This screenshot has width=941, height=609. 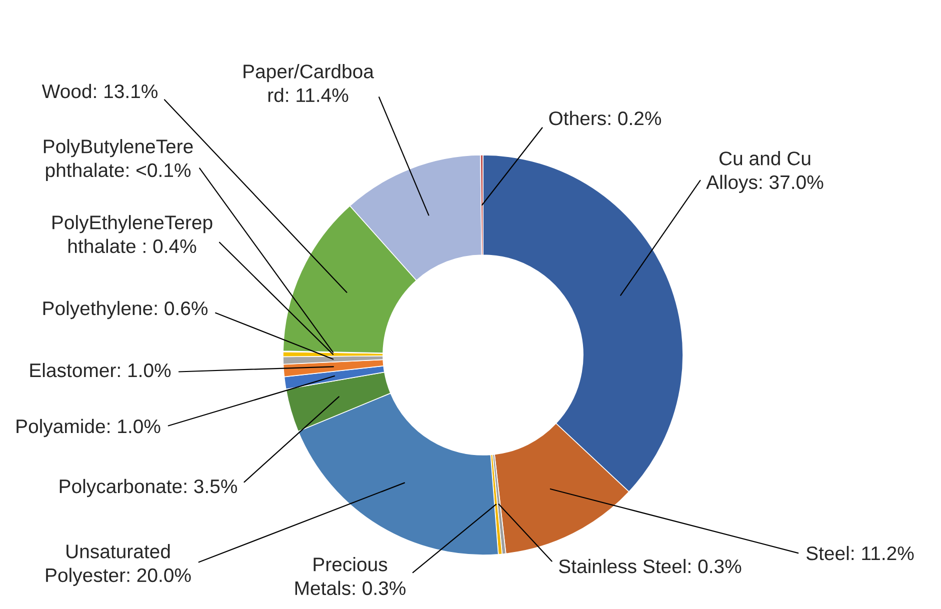 What do you see at coordinates (350, 576) in the screenshot?
I see `slice-label: Precious Metals: 0.3%` at bounding box center [350, 576].